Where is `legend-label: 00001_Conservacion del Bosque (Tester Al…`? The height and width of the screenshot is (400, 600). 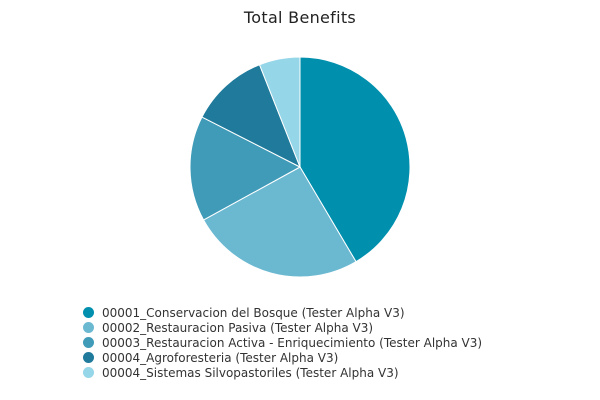 legend-label: 00001_Conservacion del Bosque (Tester Al… is located at coordinates (253, 312).